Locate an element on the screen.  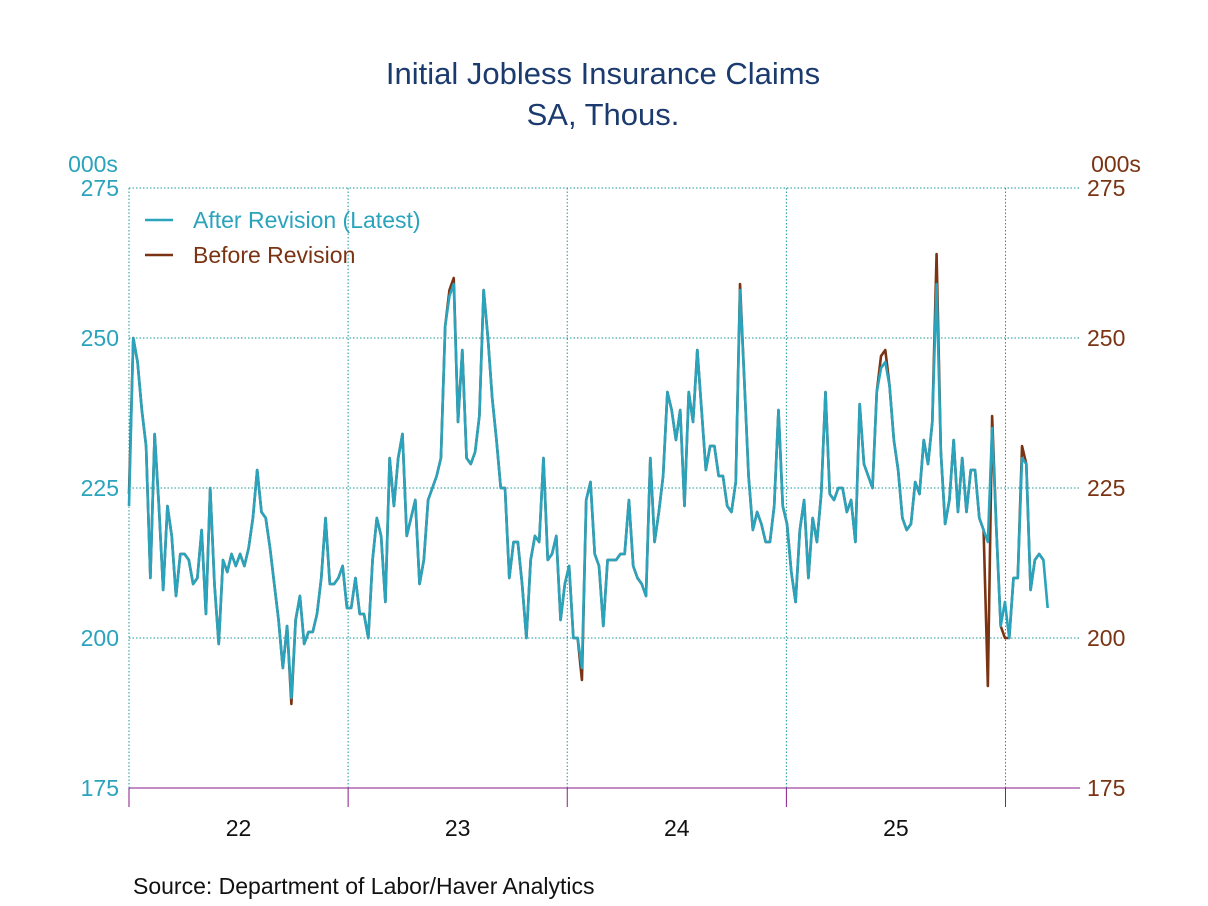
legend-label: Before Revision is located at coordinates (274, 255).